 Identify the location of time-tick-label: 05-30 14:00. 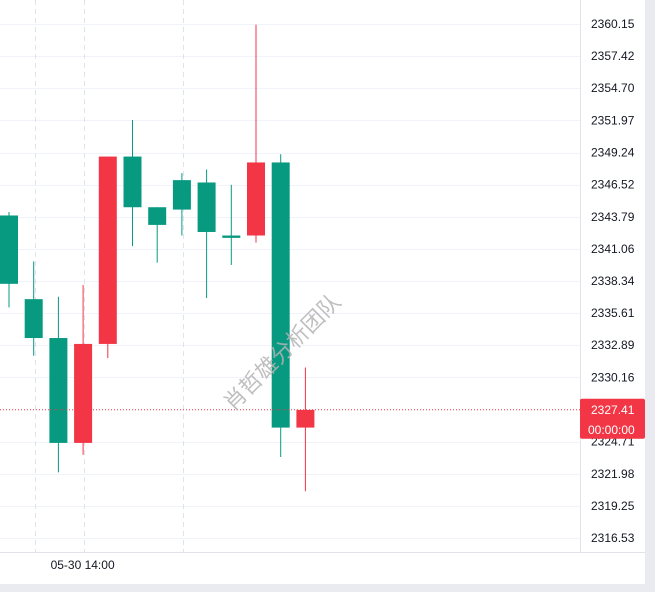
(83, 565).